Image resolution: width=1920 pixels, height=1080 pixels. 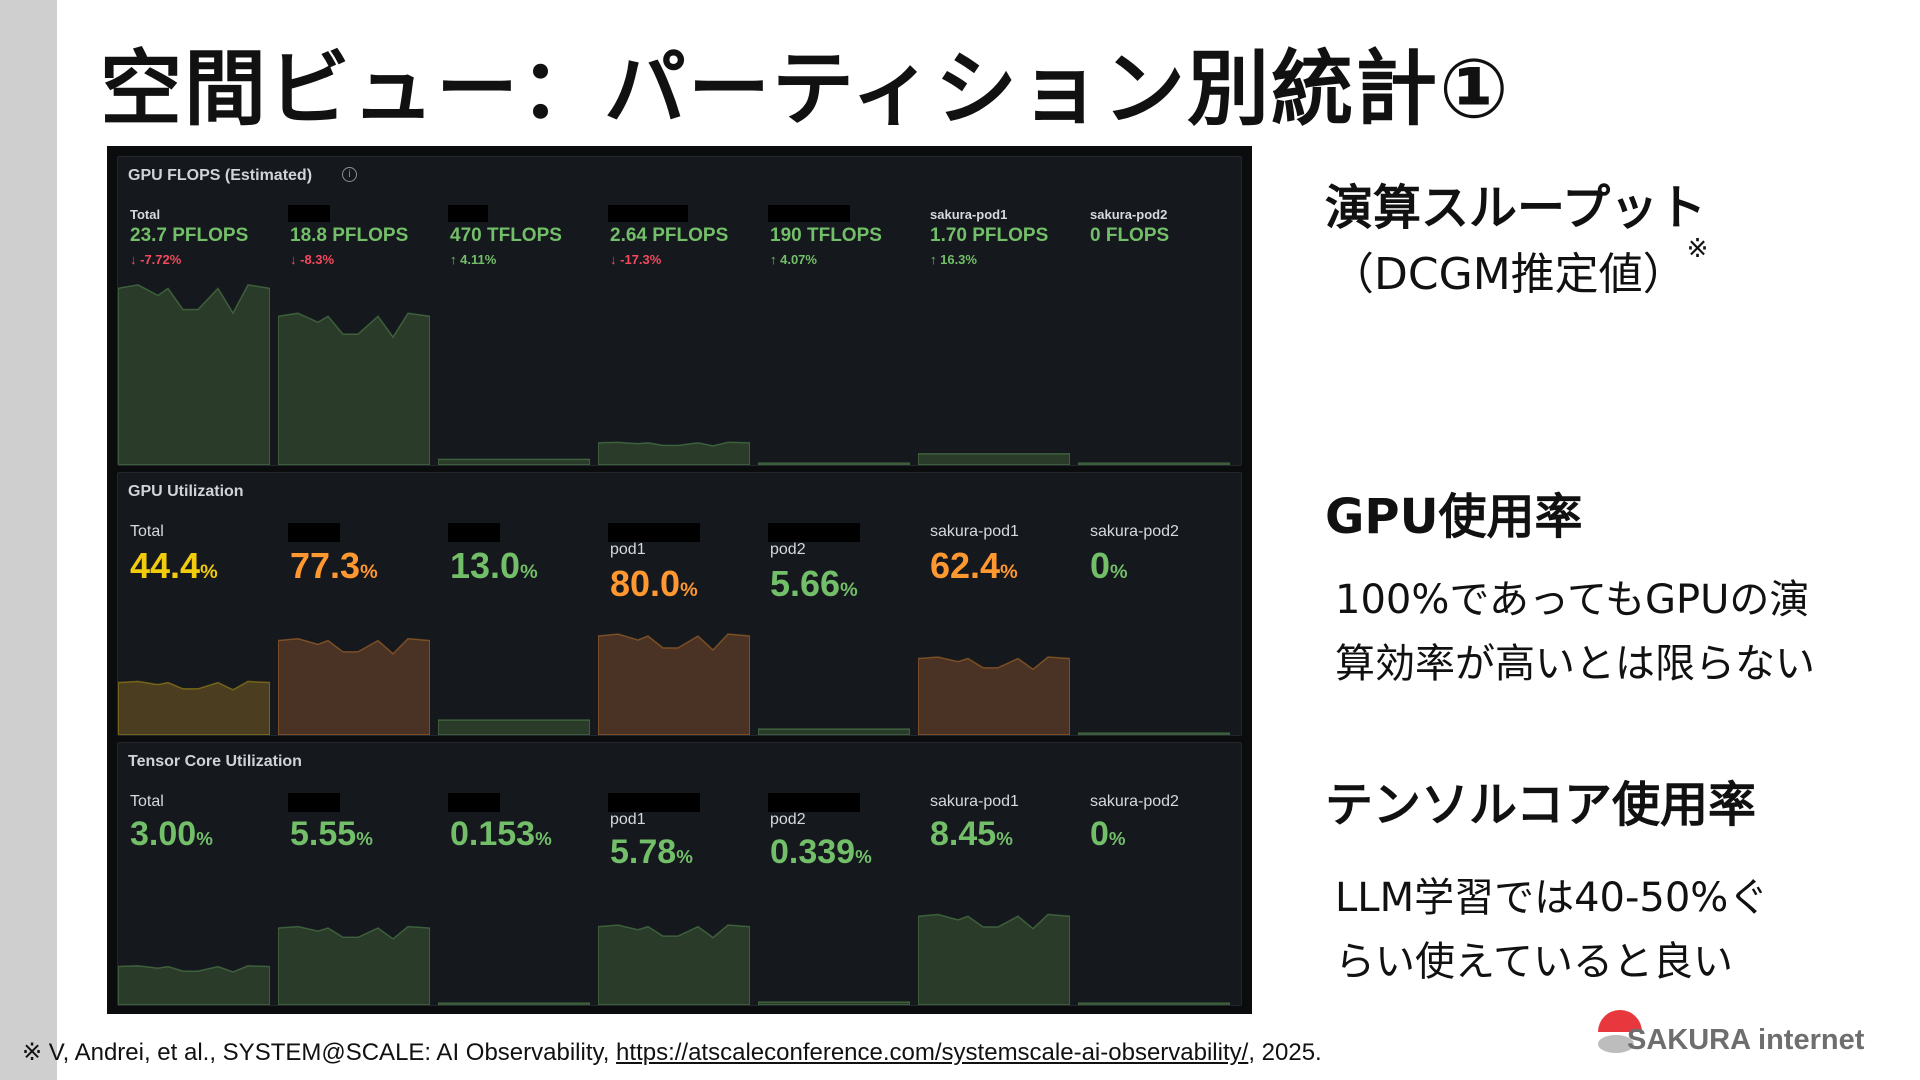 I want to click on sakura-internet-logo: SAKURA internet, so click(x=1740, y=1032).